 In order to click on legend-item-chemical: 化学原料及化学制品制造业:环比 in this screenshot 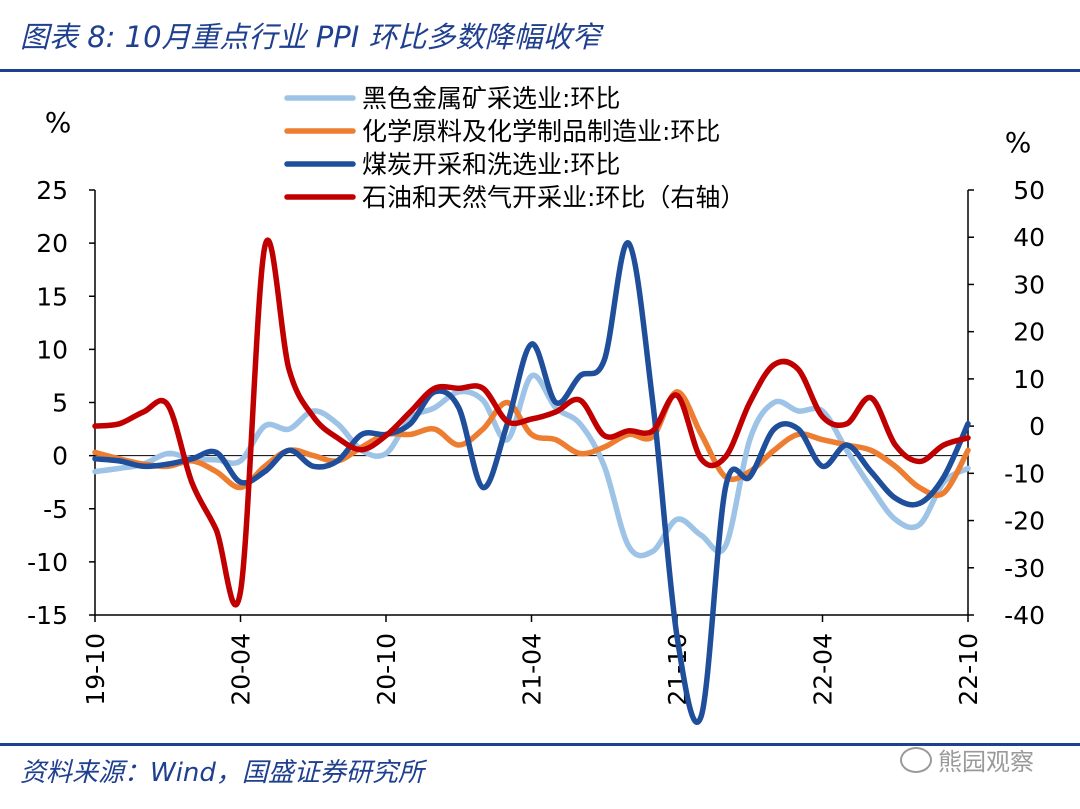, I will do `click(502, 131)`.